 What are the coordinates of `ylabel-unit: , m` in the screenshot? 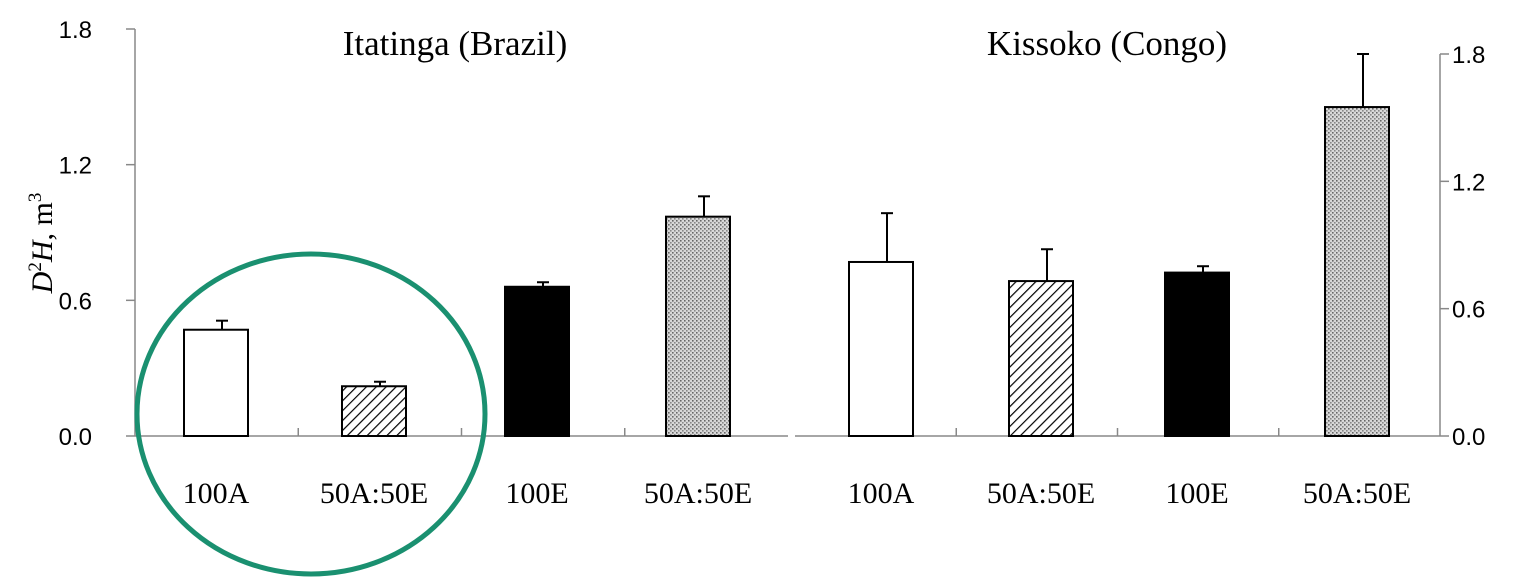 It's located at (42, 221).